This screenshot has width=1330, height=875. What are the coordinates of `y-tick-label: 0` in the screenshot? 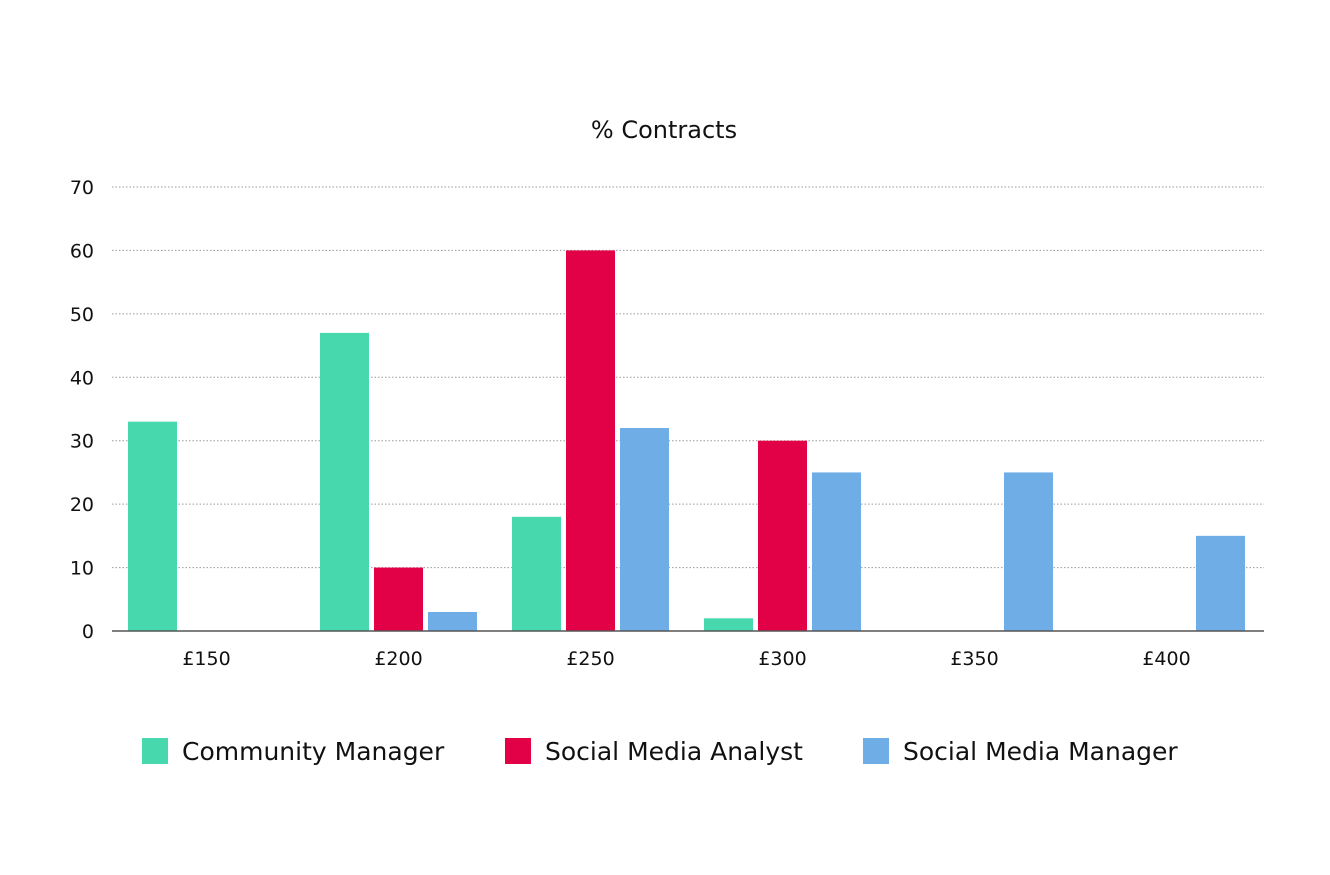 It's located at (88, 632).